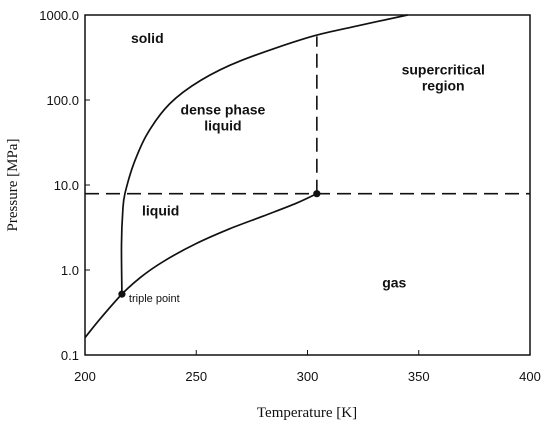 Image resolution: width=550 pixels, height=432 pixels. I want to click on y-tick-label: 1000.0, so click(59, 15).